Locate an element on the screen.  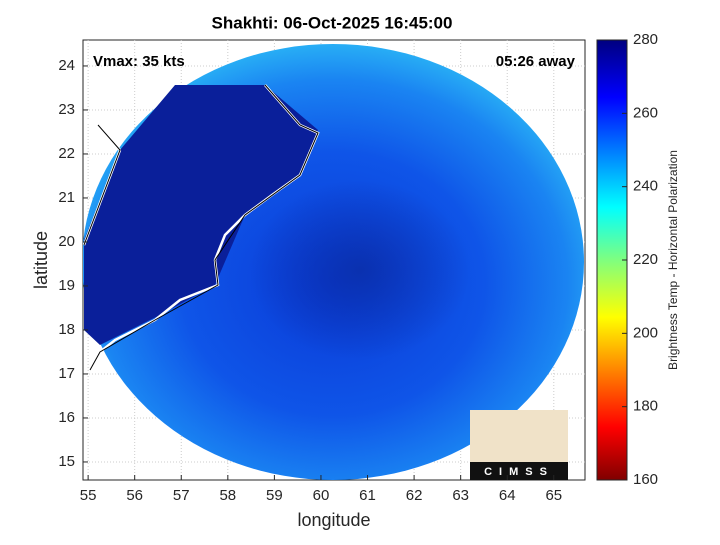
storm-core is located at coordinates (360, 270).